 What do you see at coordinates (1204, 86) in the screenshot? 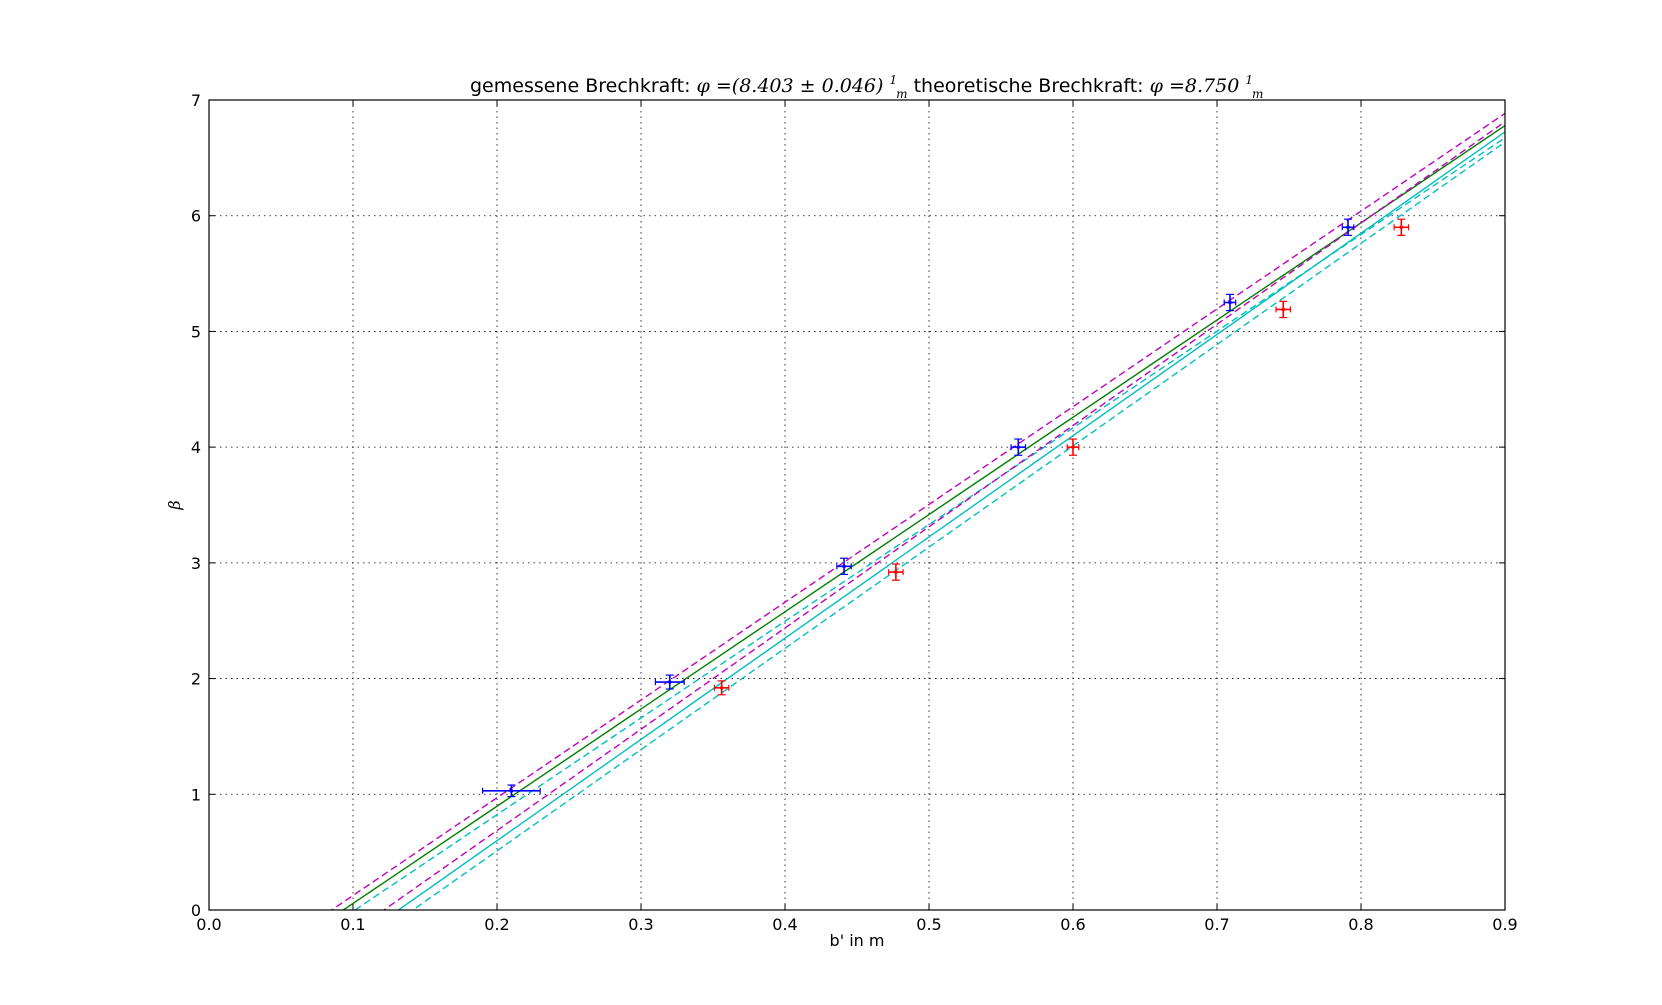
I see `title-theoretical-value: =8.750` at bounding box center [1204, 86].